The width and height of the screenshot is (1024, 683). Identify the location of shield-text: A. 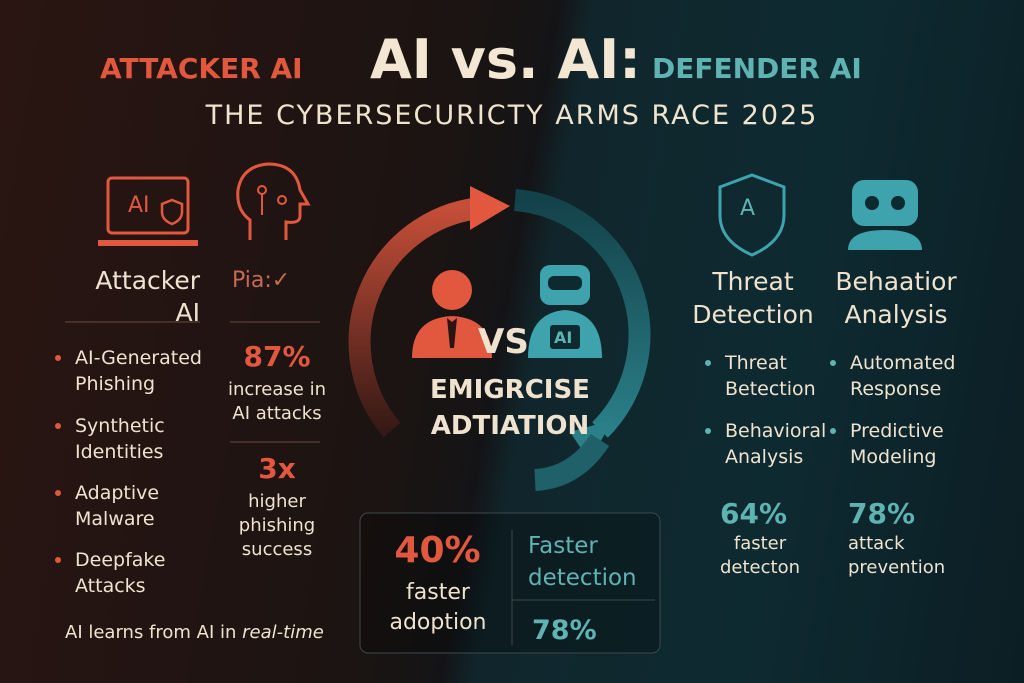
(748, 208).